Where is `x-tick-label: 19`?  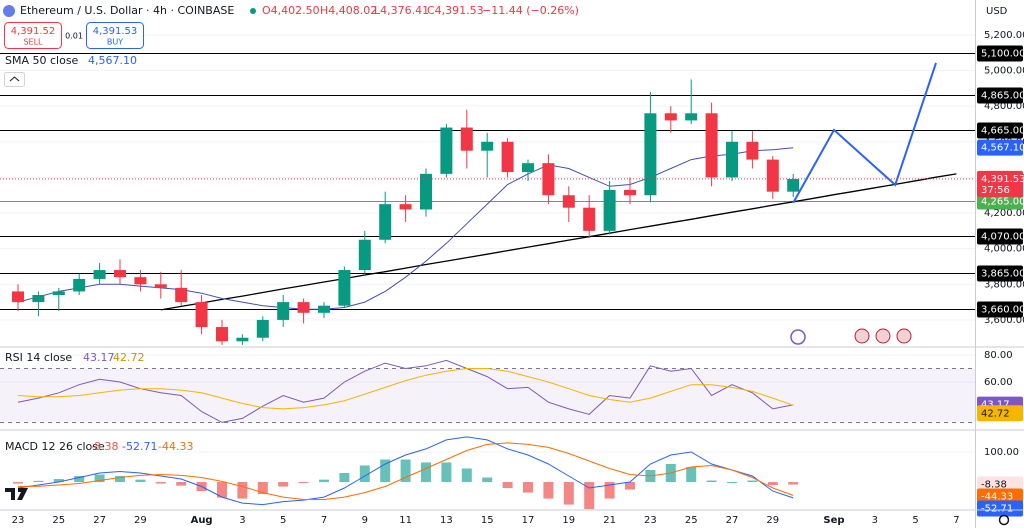
x-tick-label: 19 is located at coordinates (568, 520).